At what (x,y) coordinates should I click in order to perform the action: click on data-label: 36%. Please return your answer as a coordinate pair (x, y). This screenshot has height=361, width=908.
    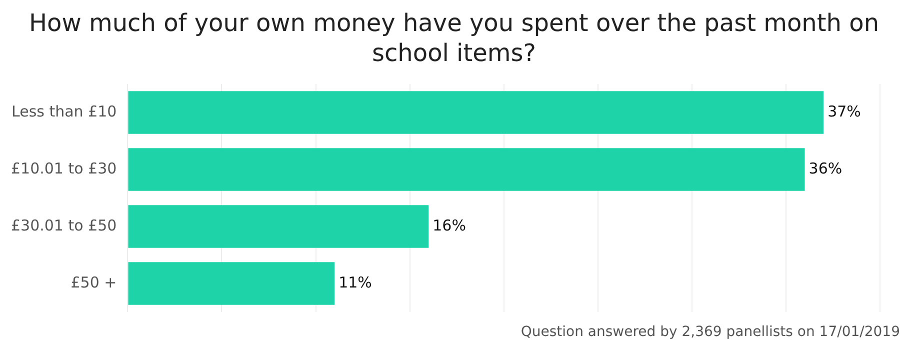
    Looking at the image, I should click on (825, 168).